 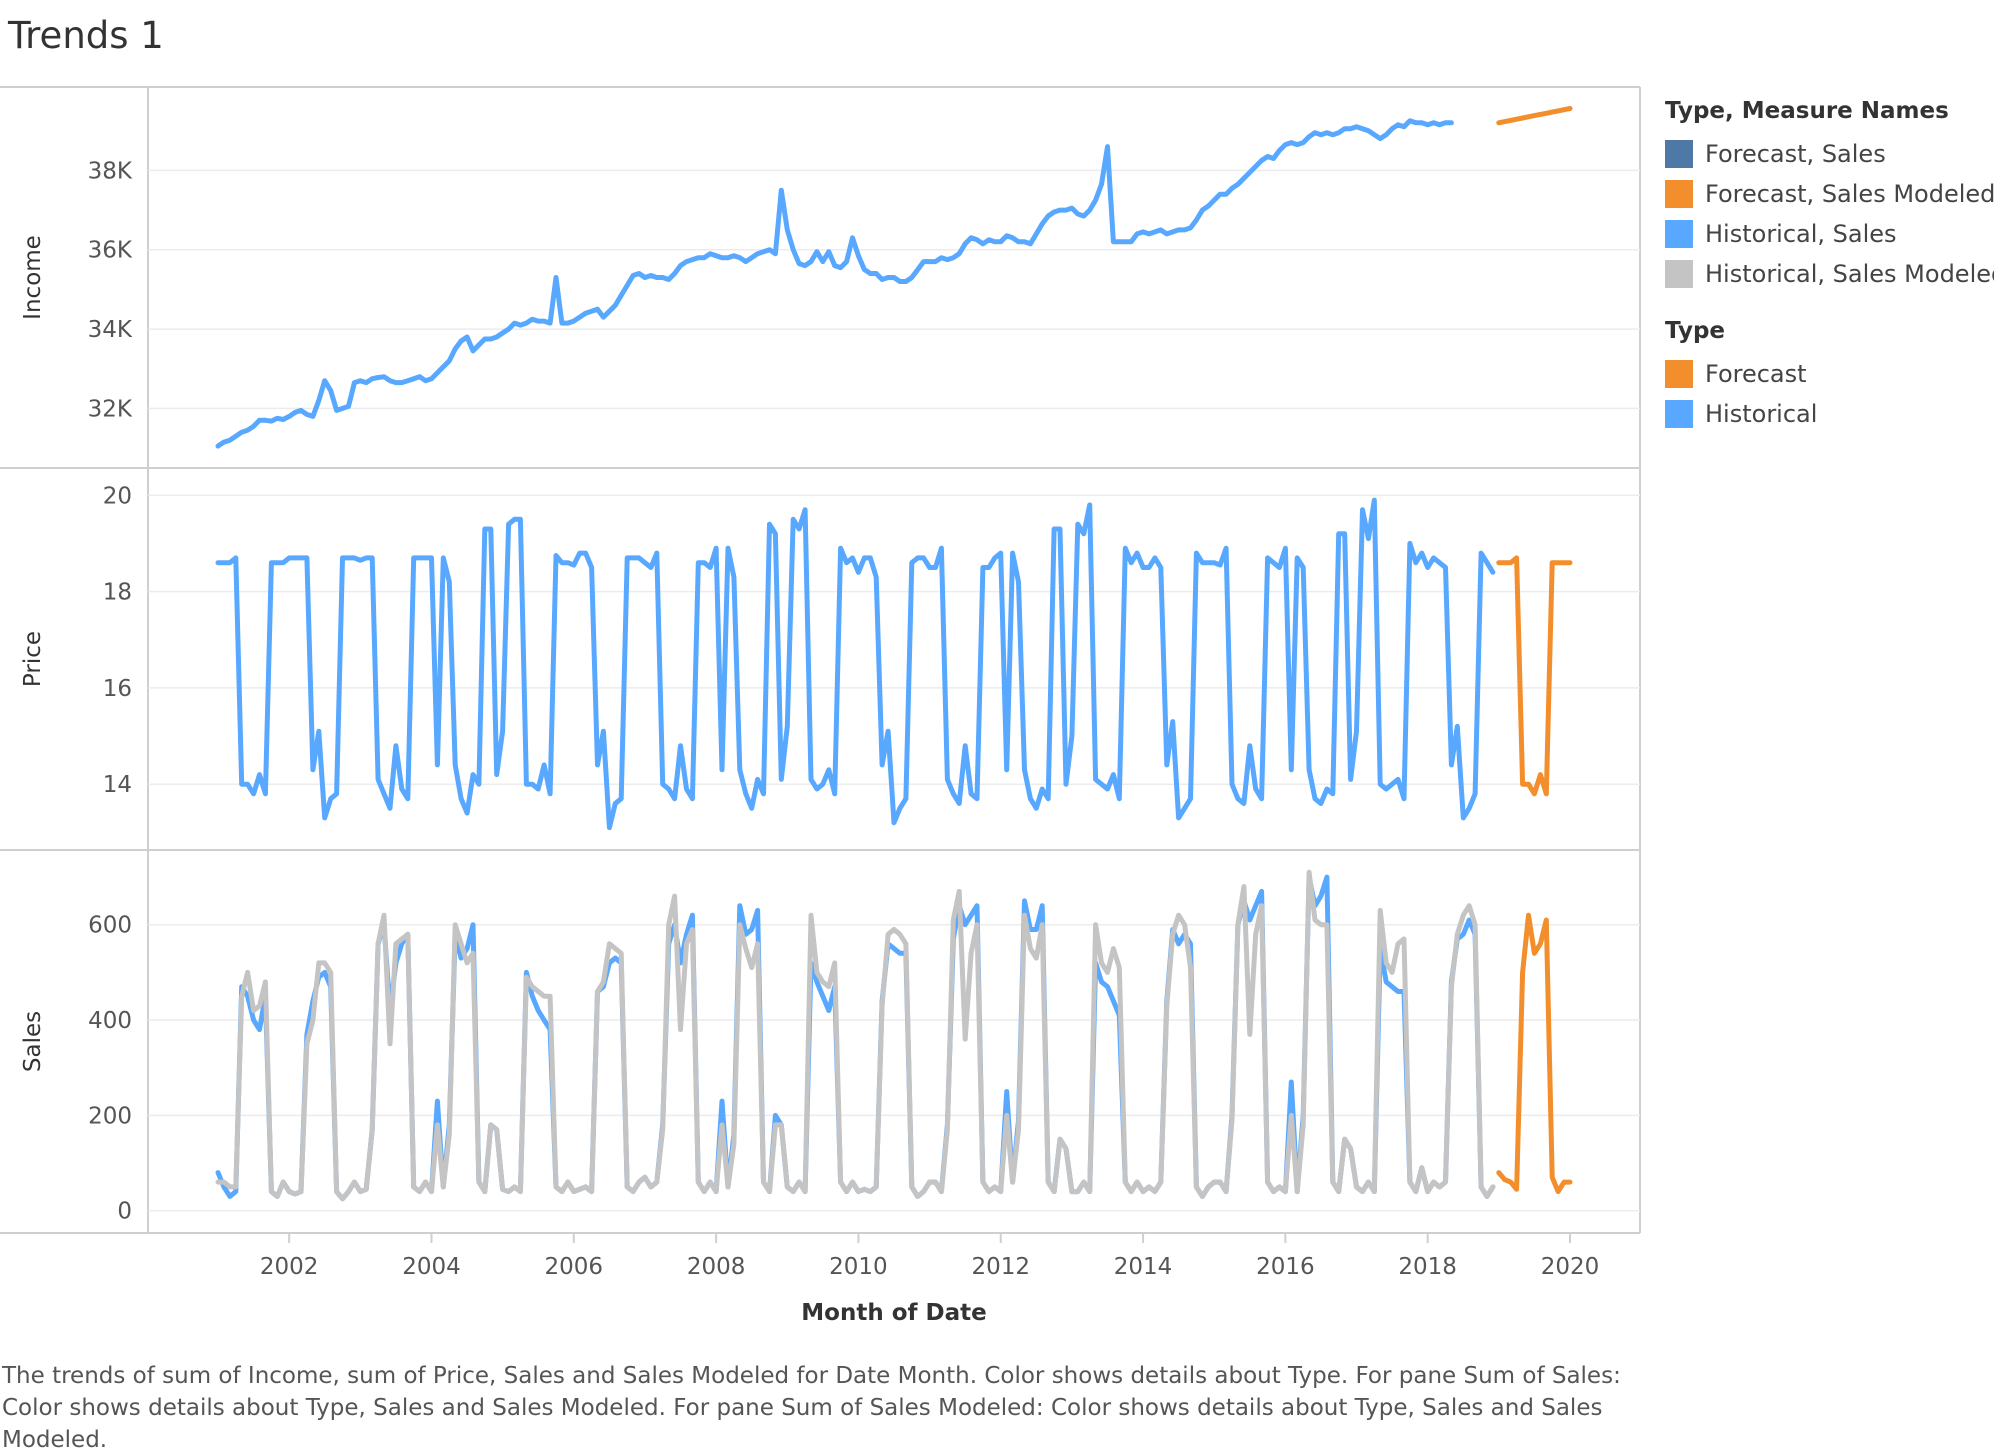 I want to click on x-tick-label: 2002, so click(x=289, y=1267).